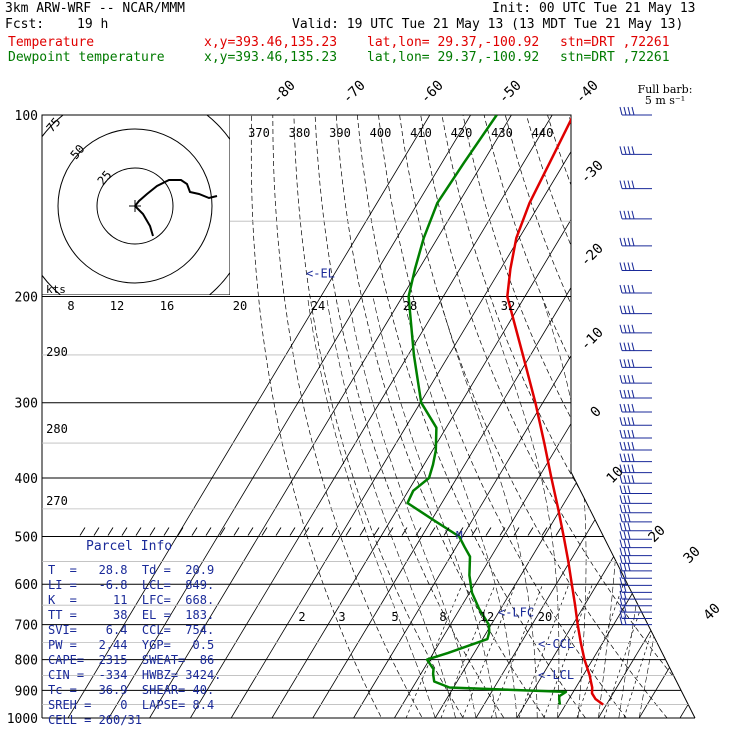 This screenshot has width=740, height=740. I want to click on forecast-hour: 19 h, so click(93, 24).